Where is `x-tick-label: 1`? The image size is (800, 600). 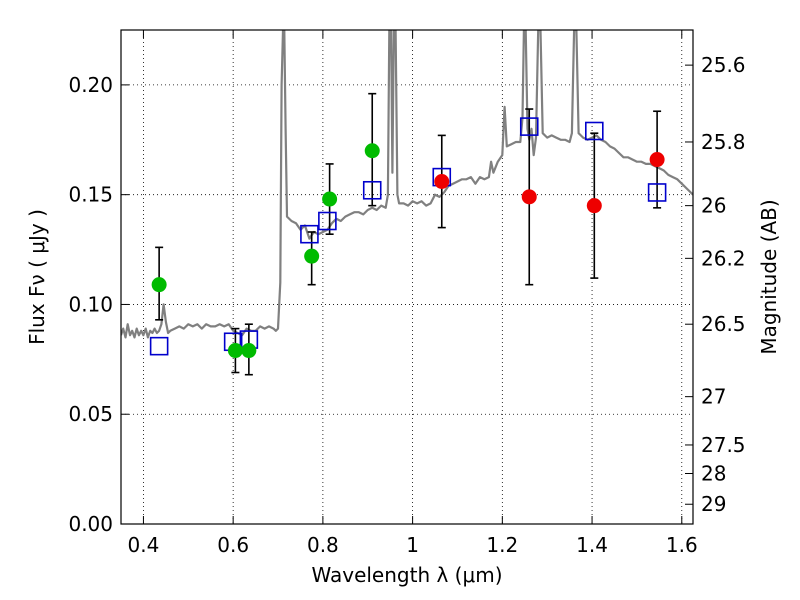
x-tick-label: 1 is located at coordinates (412, 545).